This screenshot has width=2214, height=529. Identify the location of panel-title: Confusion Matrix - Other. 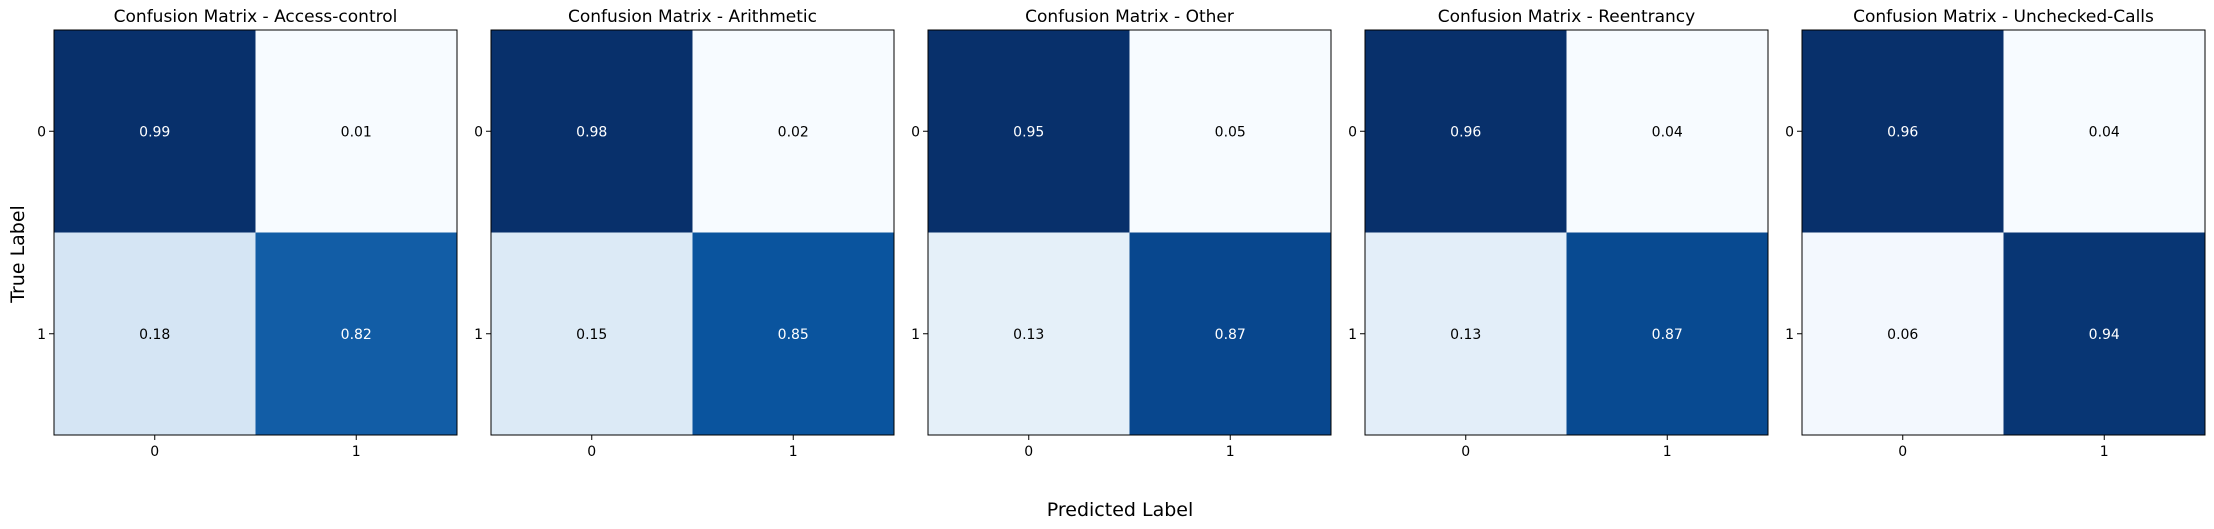
(1129, 17).